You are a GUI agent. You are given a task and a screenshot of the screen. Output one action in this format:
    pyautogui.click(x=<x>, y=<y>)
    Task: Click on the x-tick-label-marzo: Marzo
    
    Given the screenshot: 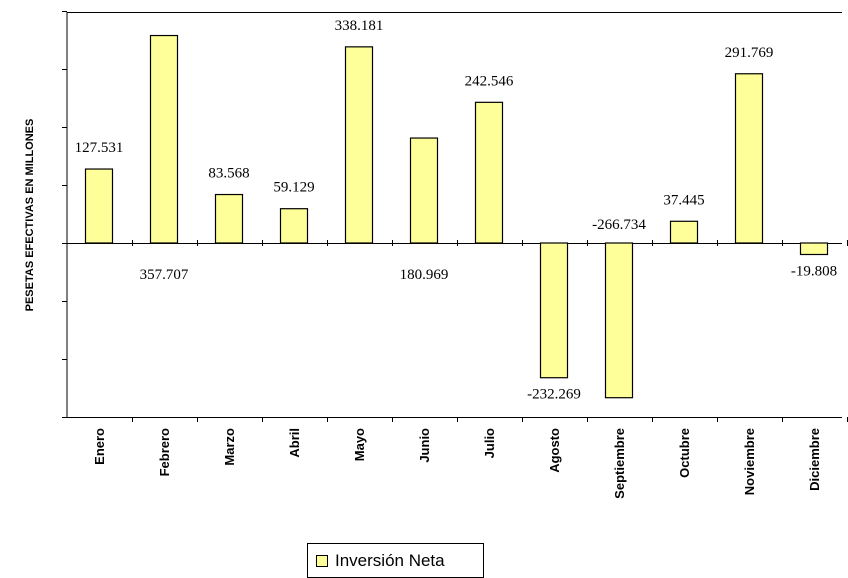 What is the action you would take?
    pyautogui.click(x=229, y=447)
    